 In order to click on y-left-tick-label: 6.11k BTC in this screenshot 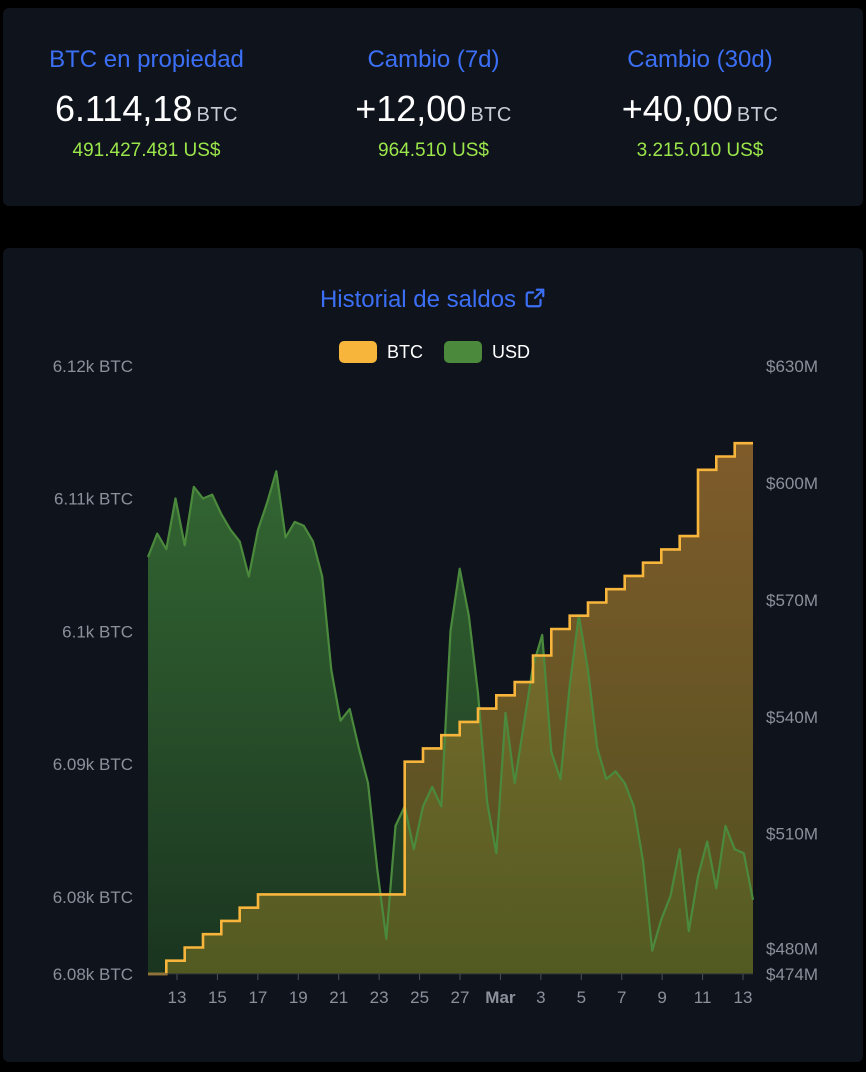, I will do `click(93, 499)`.